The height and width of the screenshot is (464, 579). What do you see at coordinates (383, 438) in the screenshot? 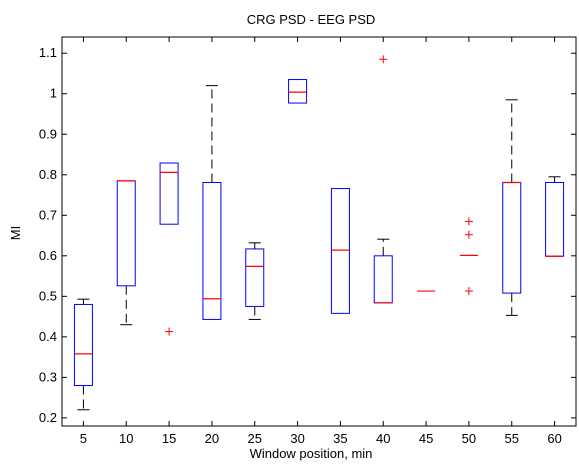
I see `x-tick-label: 40` at bounding box center [383, 438].